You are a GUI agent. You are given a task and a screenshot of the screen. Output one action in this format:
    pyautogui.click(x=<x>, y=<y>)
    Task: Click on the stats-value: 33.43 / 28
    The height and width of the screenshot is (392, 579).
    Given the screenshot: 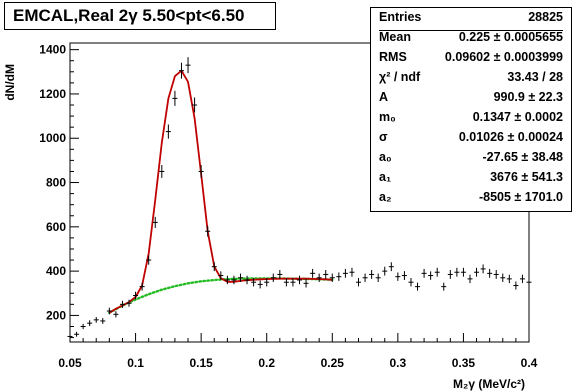 What is the action you would take?
    pyautogui.click(x=535, y=77)
    